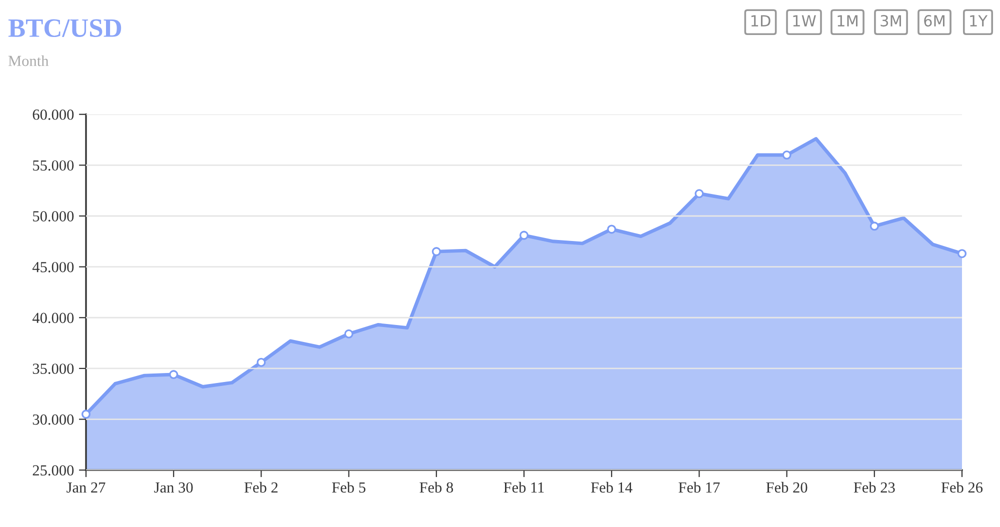  I want to click on x-tick-label: Feb 5, so click(349, 487).